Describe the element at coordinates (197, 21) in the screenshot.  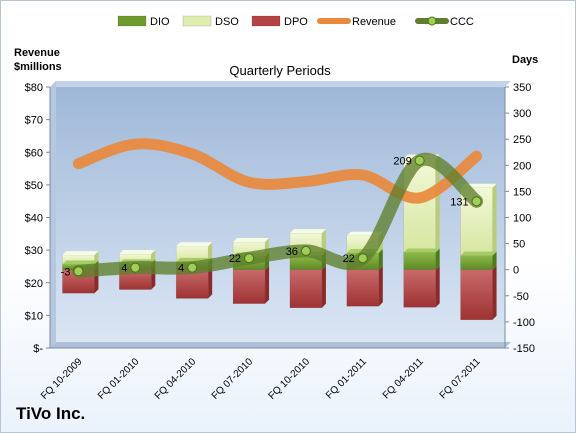
I see `legend-swatch-dso` at that location.